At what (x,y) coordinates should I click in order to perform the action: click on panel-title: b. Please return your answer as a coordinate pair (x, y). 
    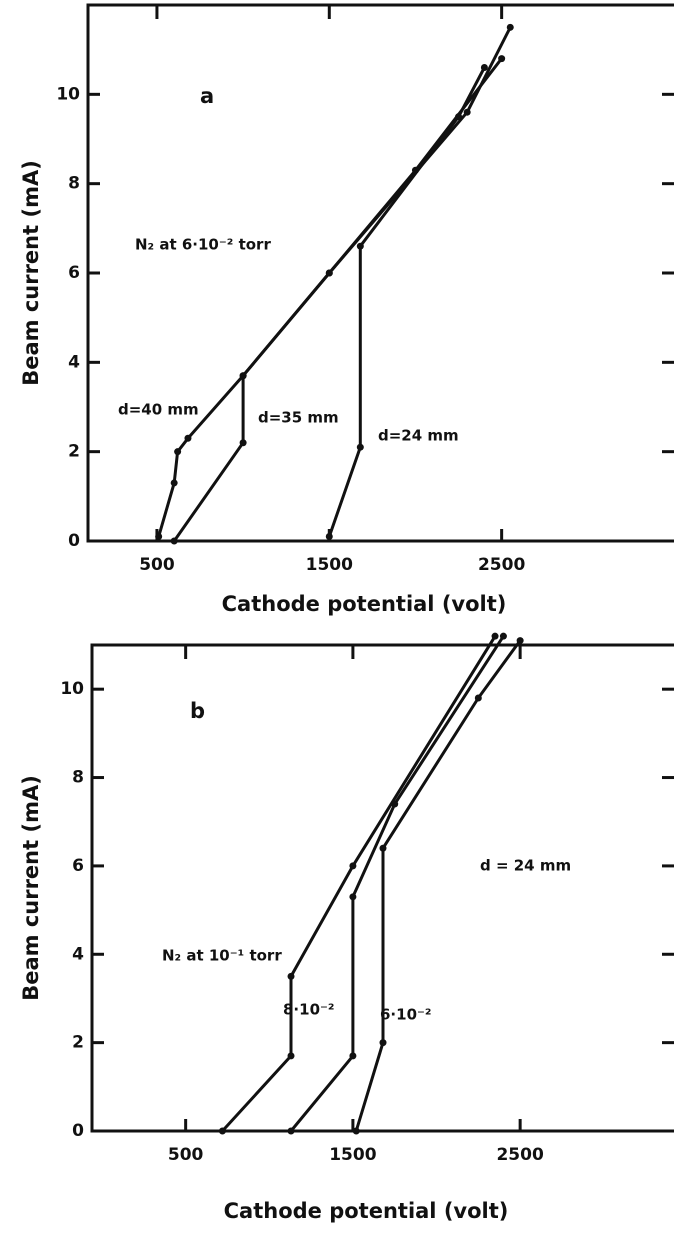
    Looking at the image, I should click on (197, 711).